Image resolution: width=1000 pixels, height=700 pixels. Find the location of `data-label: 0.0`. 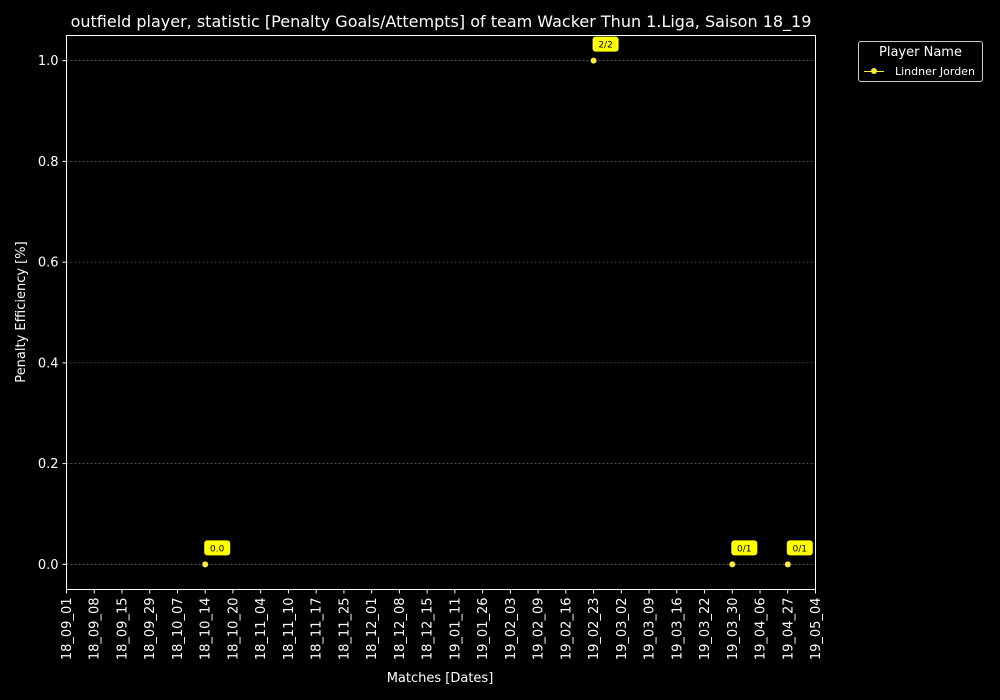

data-label: 0.0 is located at coordinates (217, 548).